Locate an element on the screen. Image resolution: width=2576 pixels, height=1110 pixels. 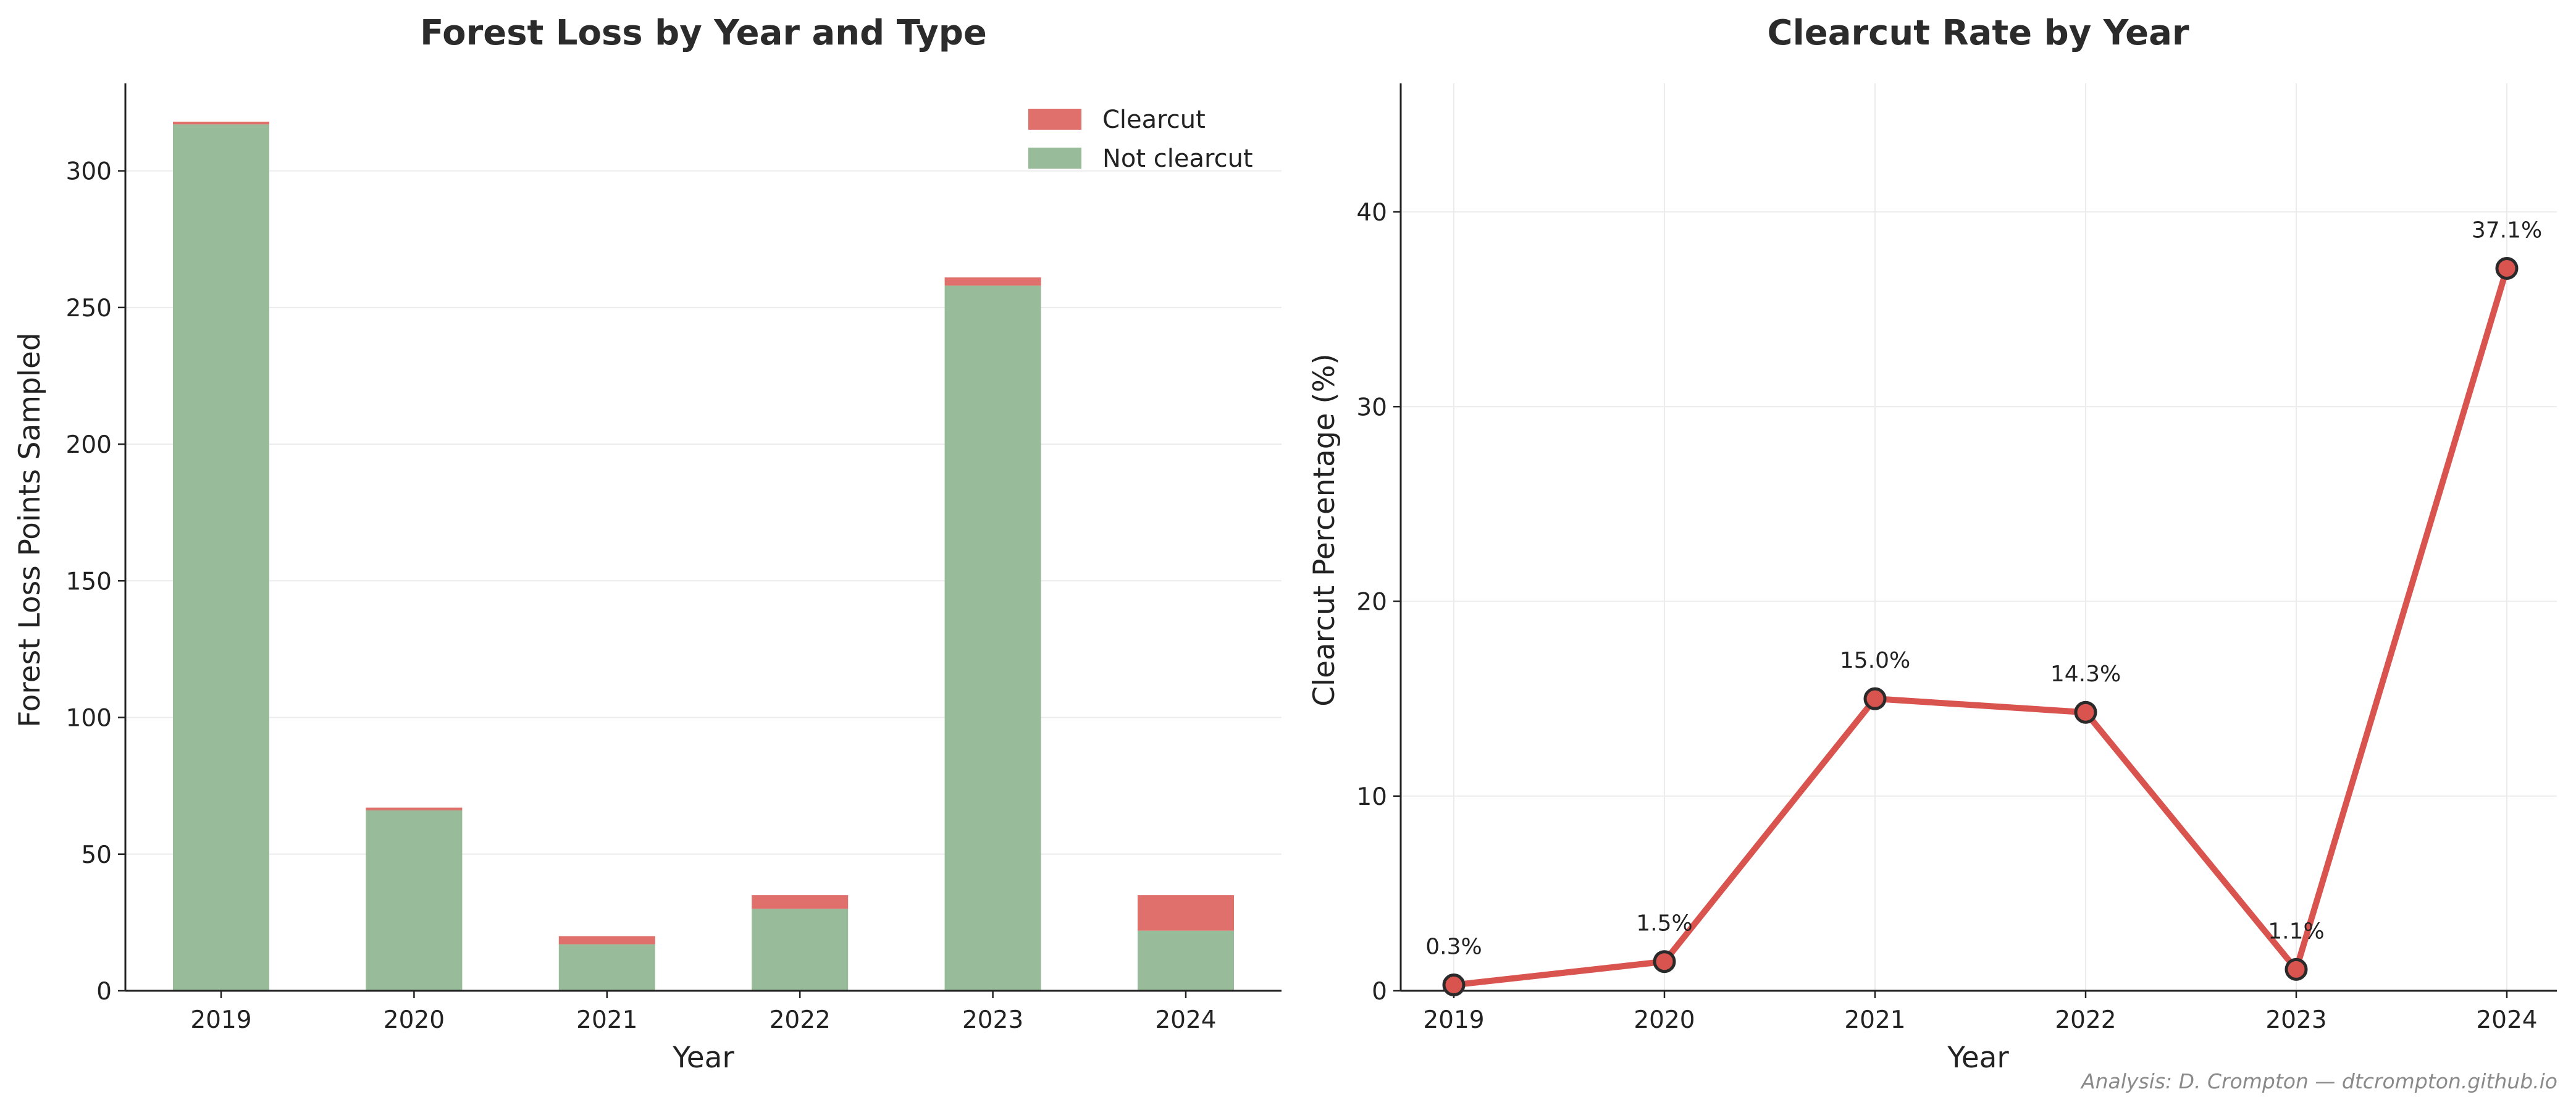
data-label-2022: 14.3% is located at coordinates (2085, 674).